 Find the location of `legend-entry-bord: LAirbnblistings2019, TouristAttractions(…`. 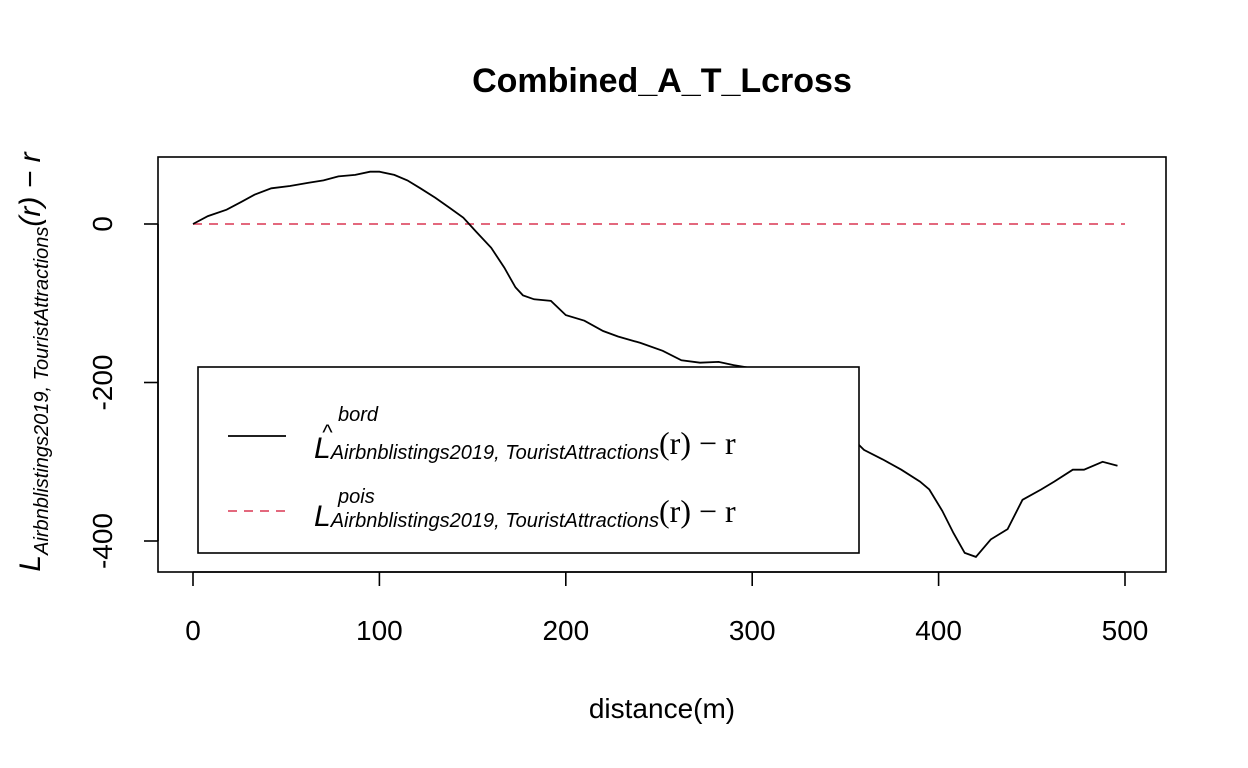

legend-entry-bord: LAirbnblistings2019, TouristAttractions(… is located at coordinates (525, 445).